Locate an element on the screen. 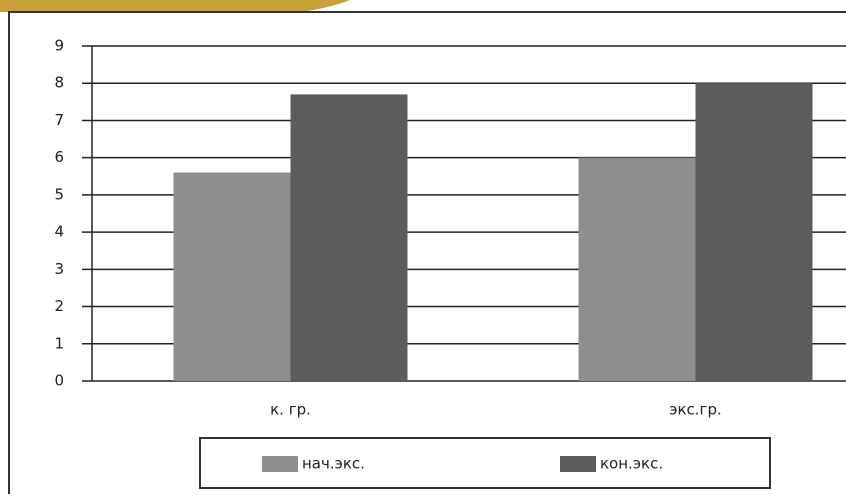 This screenshot has height=498, width=846. x-tick-label: экс.гр. is located at coordinates (695, 410).